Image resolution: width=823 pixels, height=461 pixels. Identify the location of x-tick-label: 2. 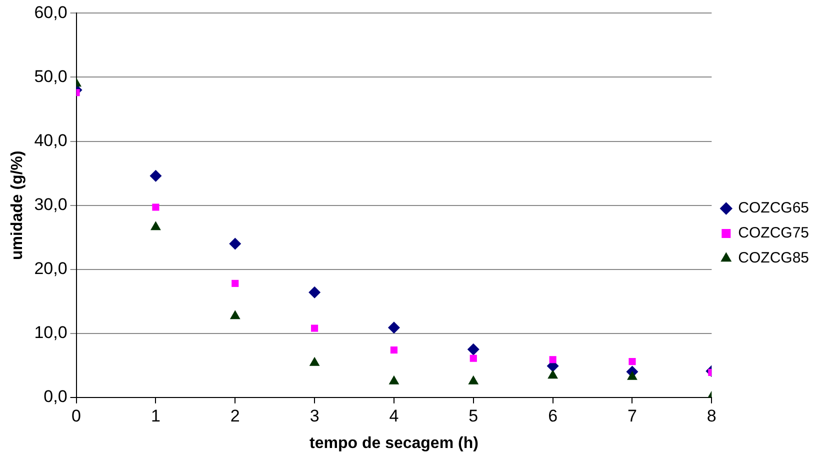
(235, 416).